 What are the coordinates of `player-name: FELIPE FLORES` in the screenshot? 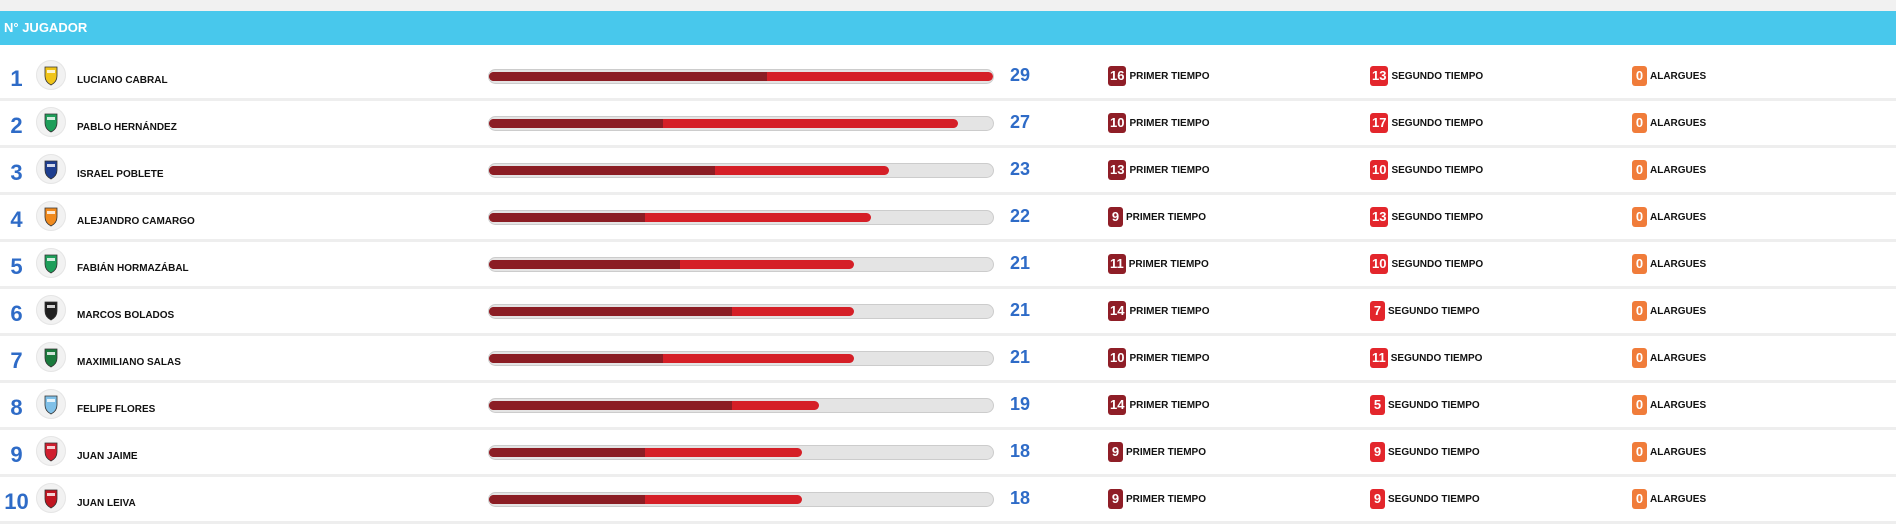 It's located at (116, 409).